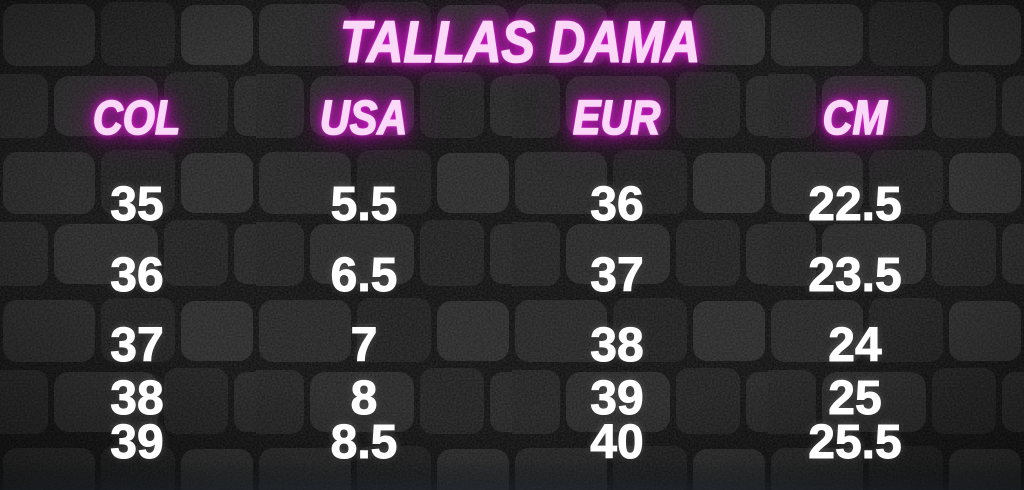  Describe the element at coordinates (520, 41) in the screenshot. I see `page-title-text: TALLAS DAMA` at that location.